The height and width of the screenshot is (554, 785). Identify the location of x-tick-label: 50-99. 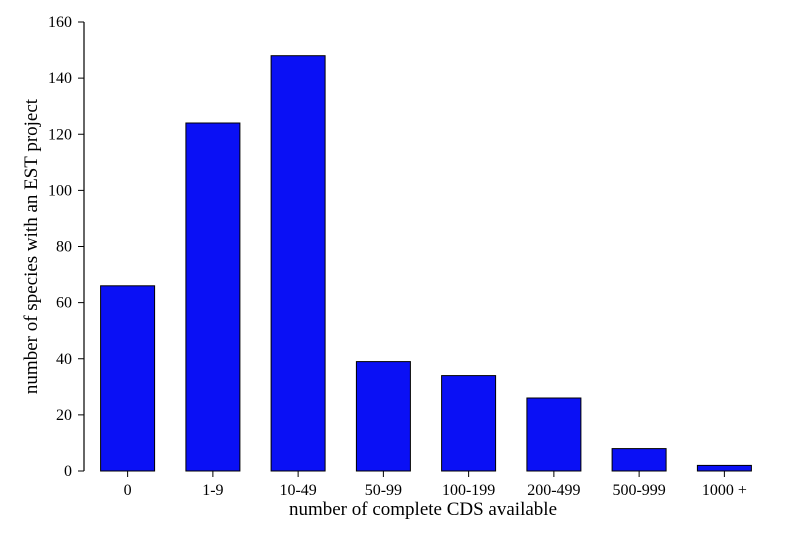
(383, 490).